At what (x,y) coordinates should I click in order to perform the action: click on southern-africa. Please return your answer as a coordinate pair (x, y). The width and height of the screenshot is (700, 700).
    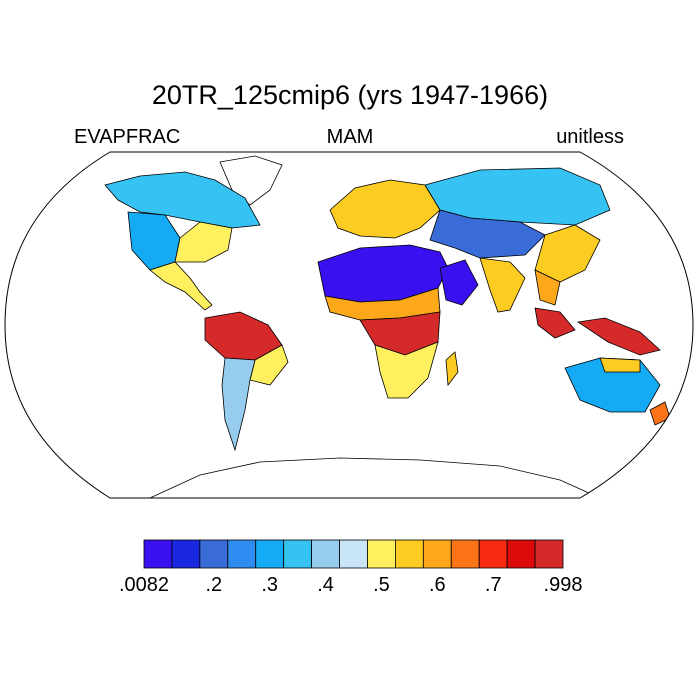
    Looking at the image, I should click on (406, 370).